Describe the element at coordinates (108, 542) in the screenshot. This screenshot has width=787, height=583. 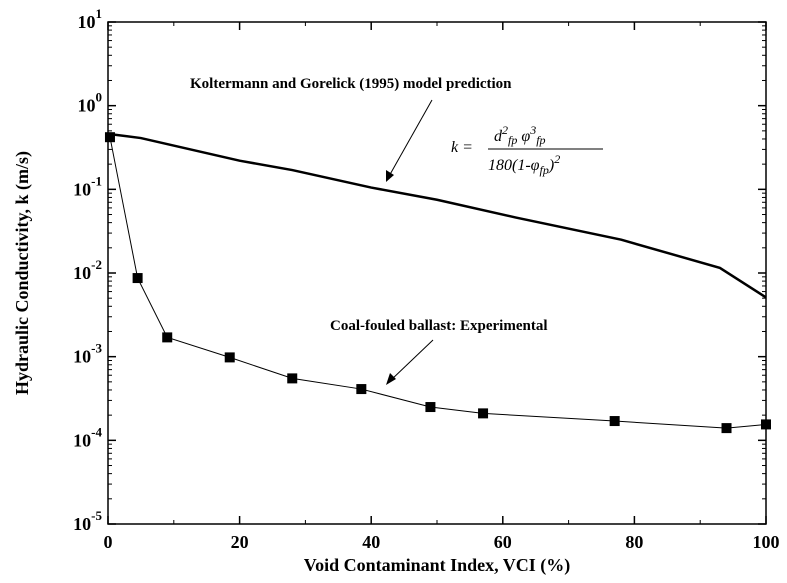
I see `x-tick-label: 0` at that location.